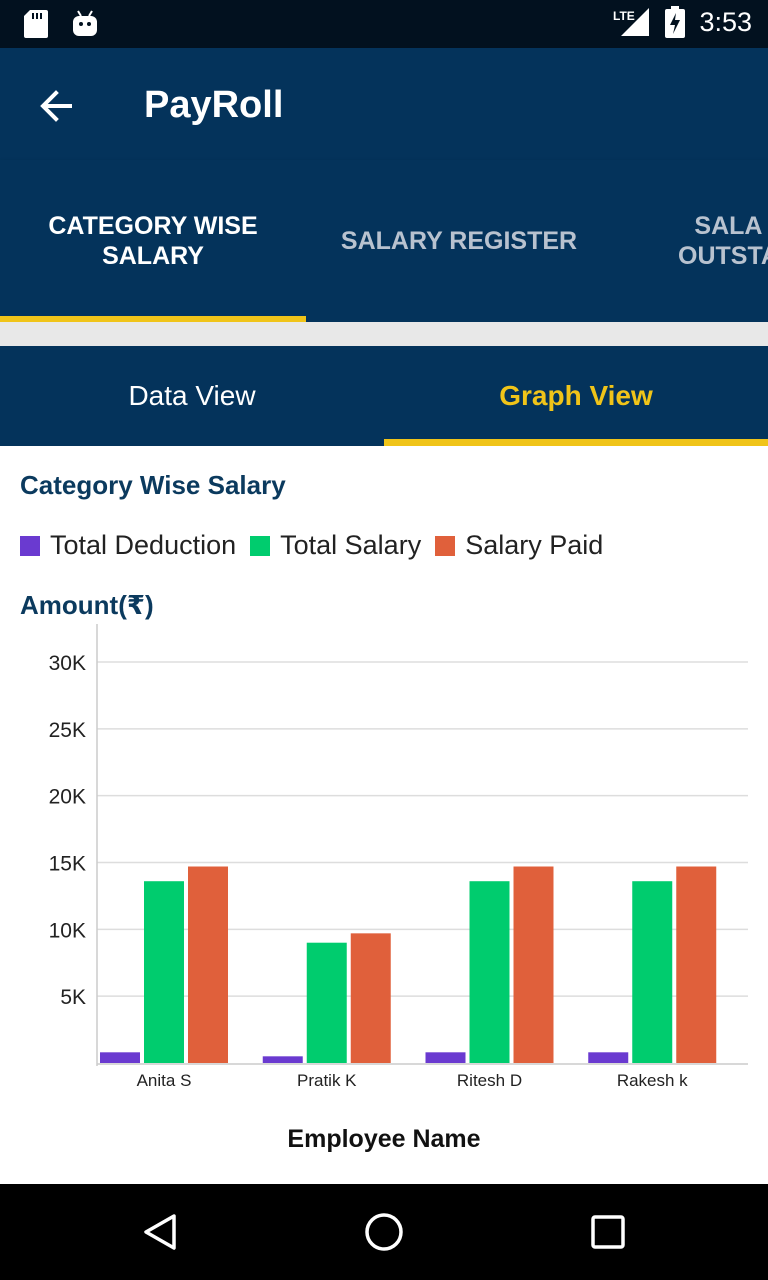  I want to click on tab-salary-register: SALARY REGISTER, so click(459, 241).